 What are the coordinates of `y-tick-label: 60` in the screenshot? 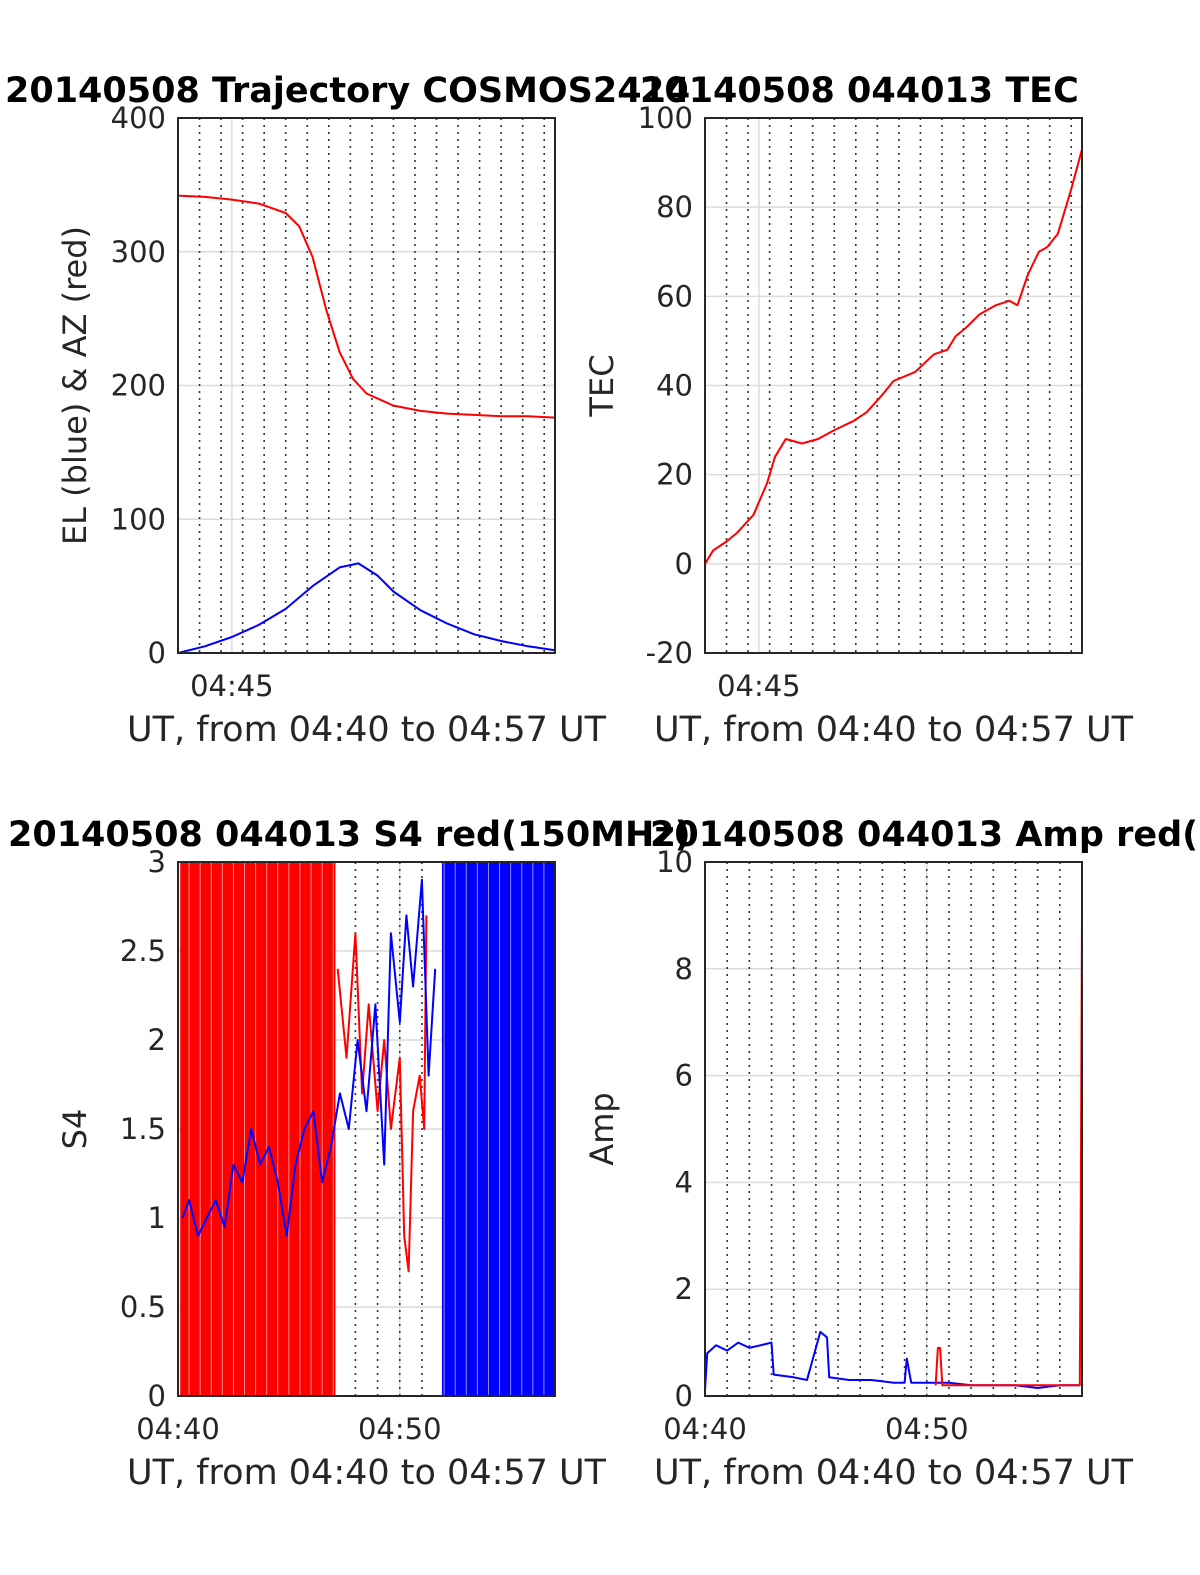 It's located at (674, 296).